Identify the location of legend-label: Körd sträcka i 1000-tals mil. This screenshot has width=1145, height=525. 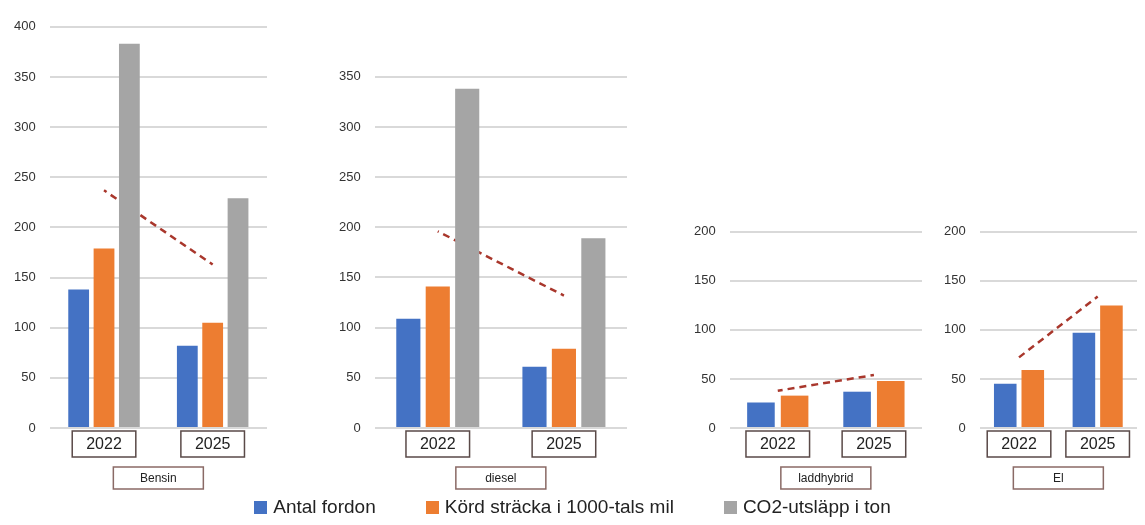
(559, 507).